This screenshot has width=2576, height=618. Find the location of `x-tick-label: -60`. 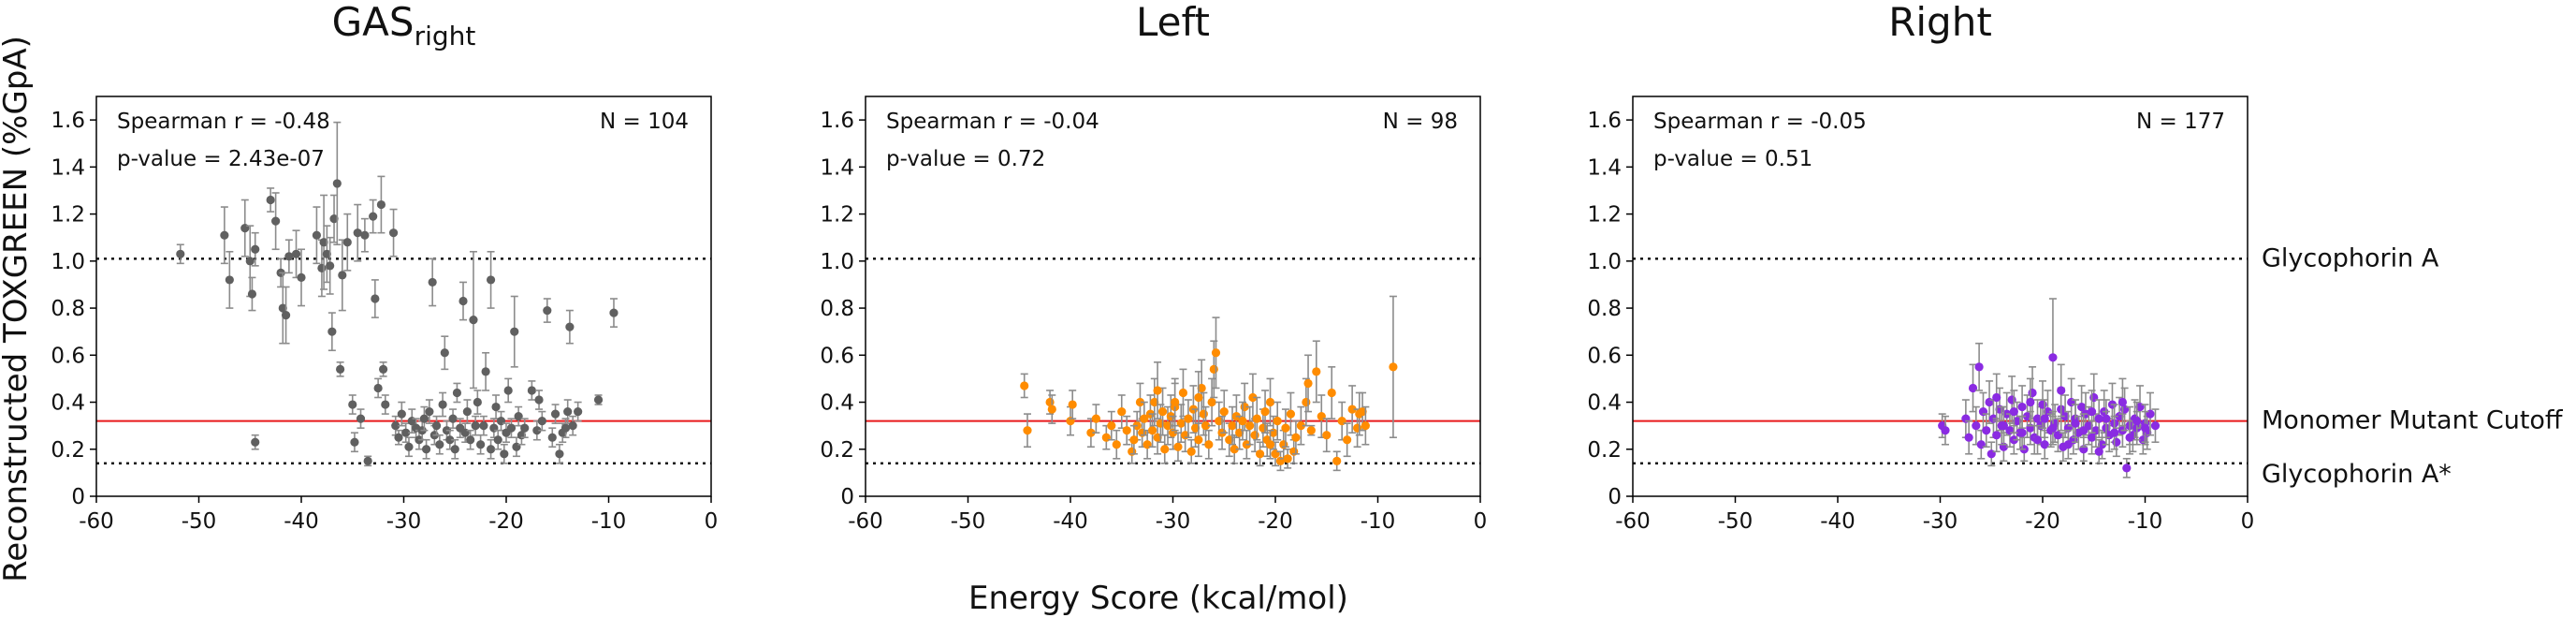

x-tick-label: -60 is located at coordinates (96, 521).